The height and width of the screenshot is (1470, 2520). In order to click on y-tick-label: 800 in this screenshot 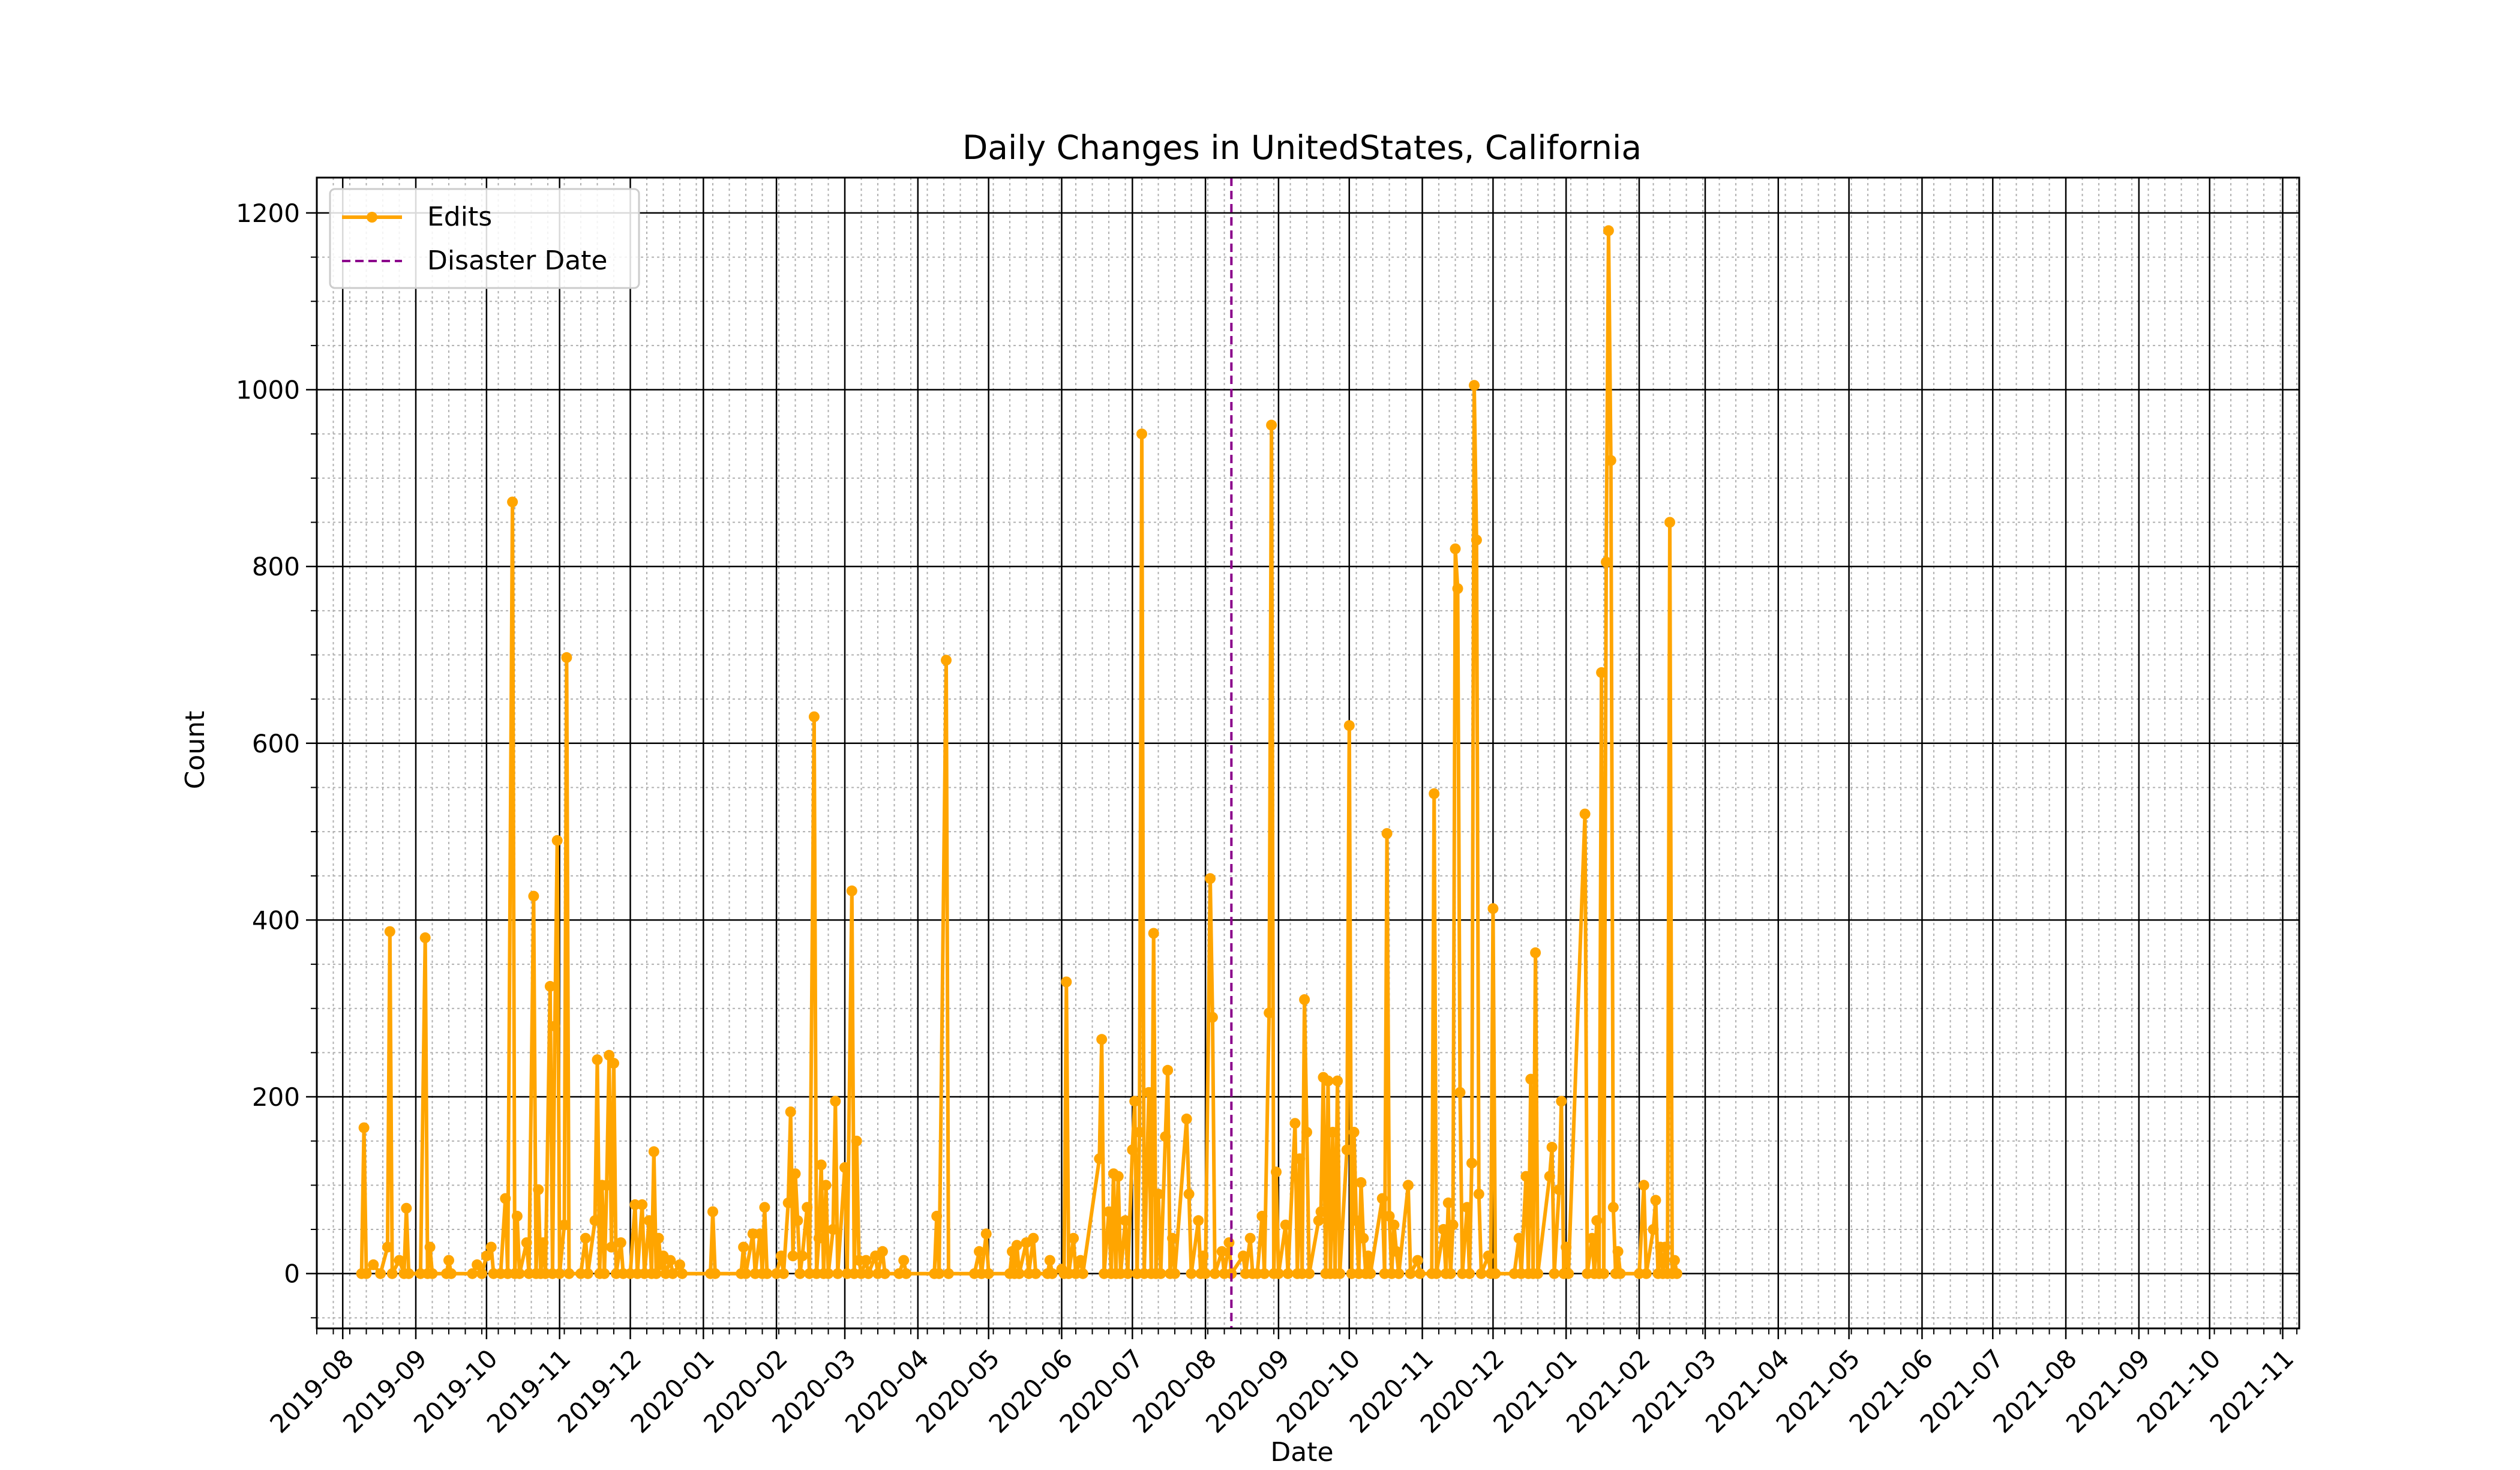, I will do `click(276, 566)`.